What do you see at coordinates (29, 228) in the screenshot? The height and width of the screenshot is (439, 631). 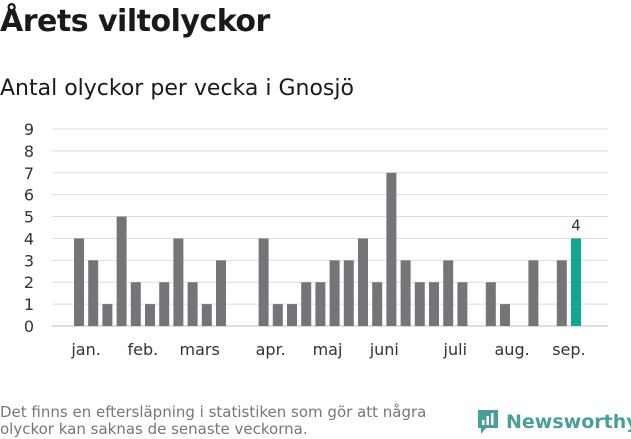 I see `y-axis-ticks: 0 1 2 3 4 5 6 7 8 9` at bounding box center [29, 228].